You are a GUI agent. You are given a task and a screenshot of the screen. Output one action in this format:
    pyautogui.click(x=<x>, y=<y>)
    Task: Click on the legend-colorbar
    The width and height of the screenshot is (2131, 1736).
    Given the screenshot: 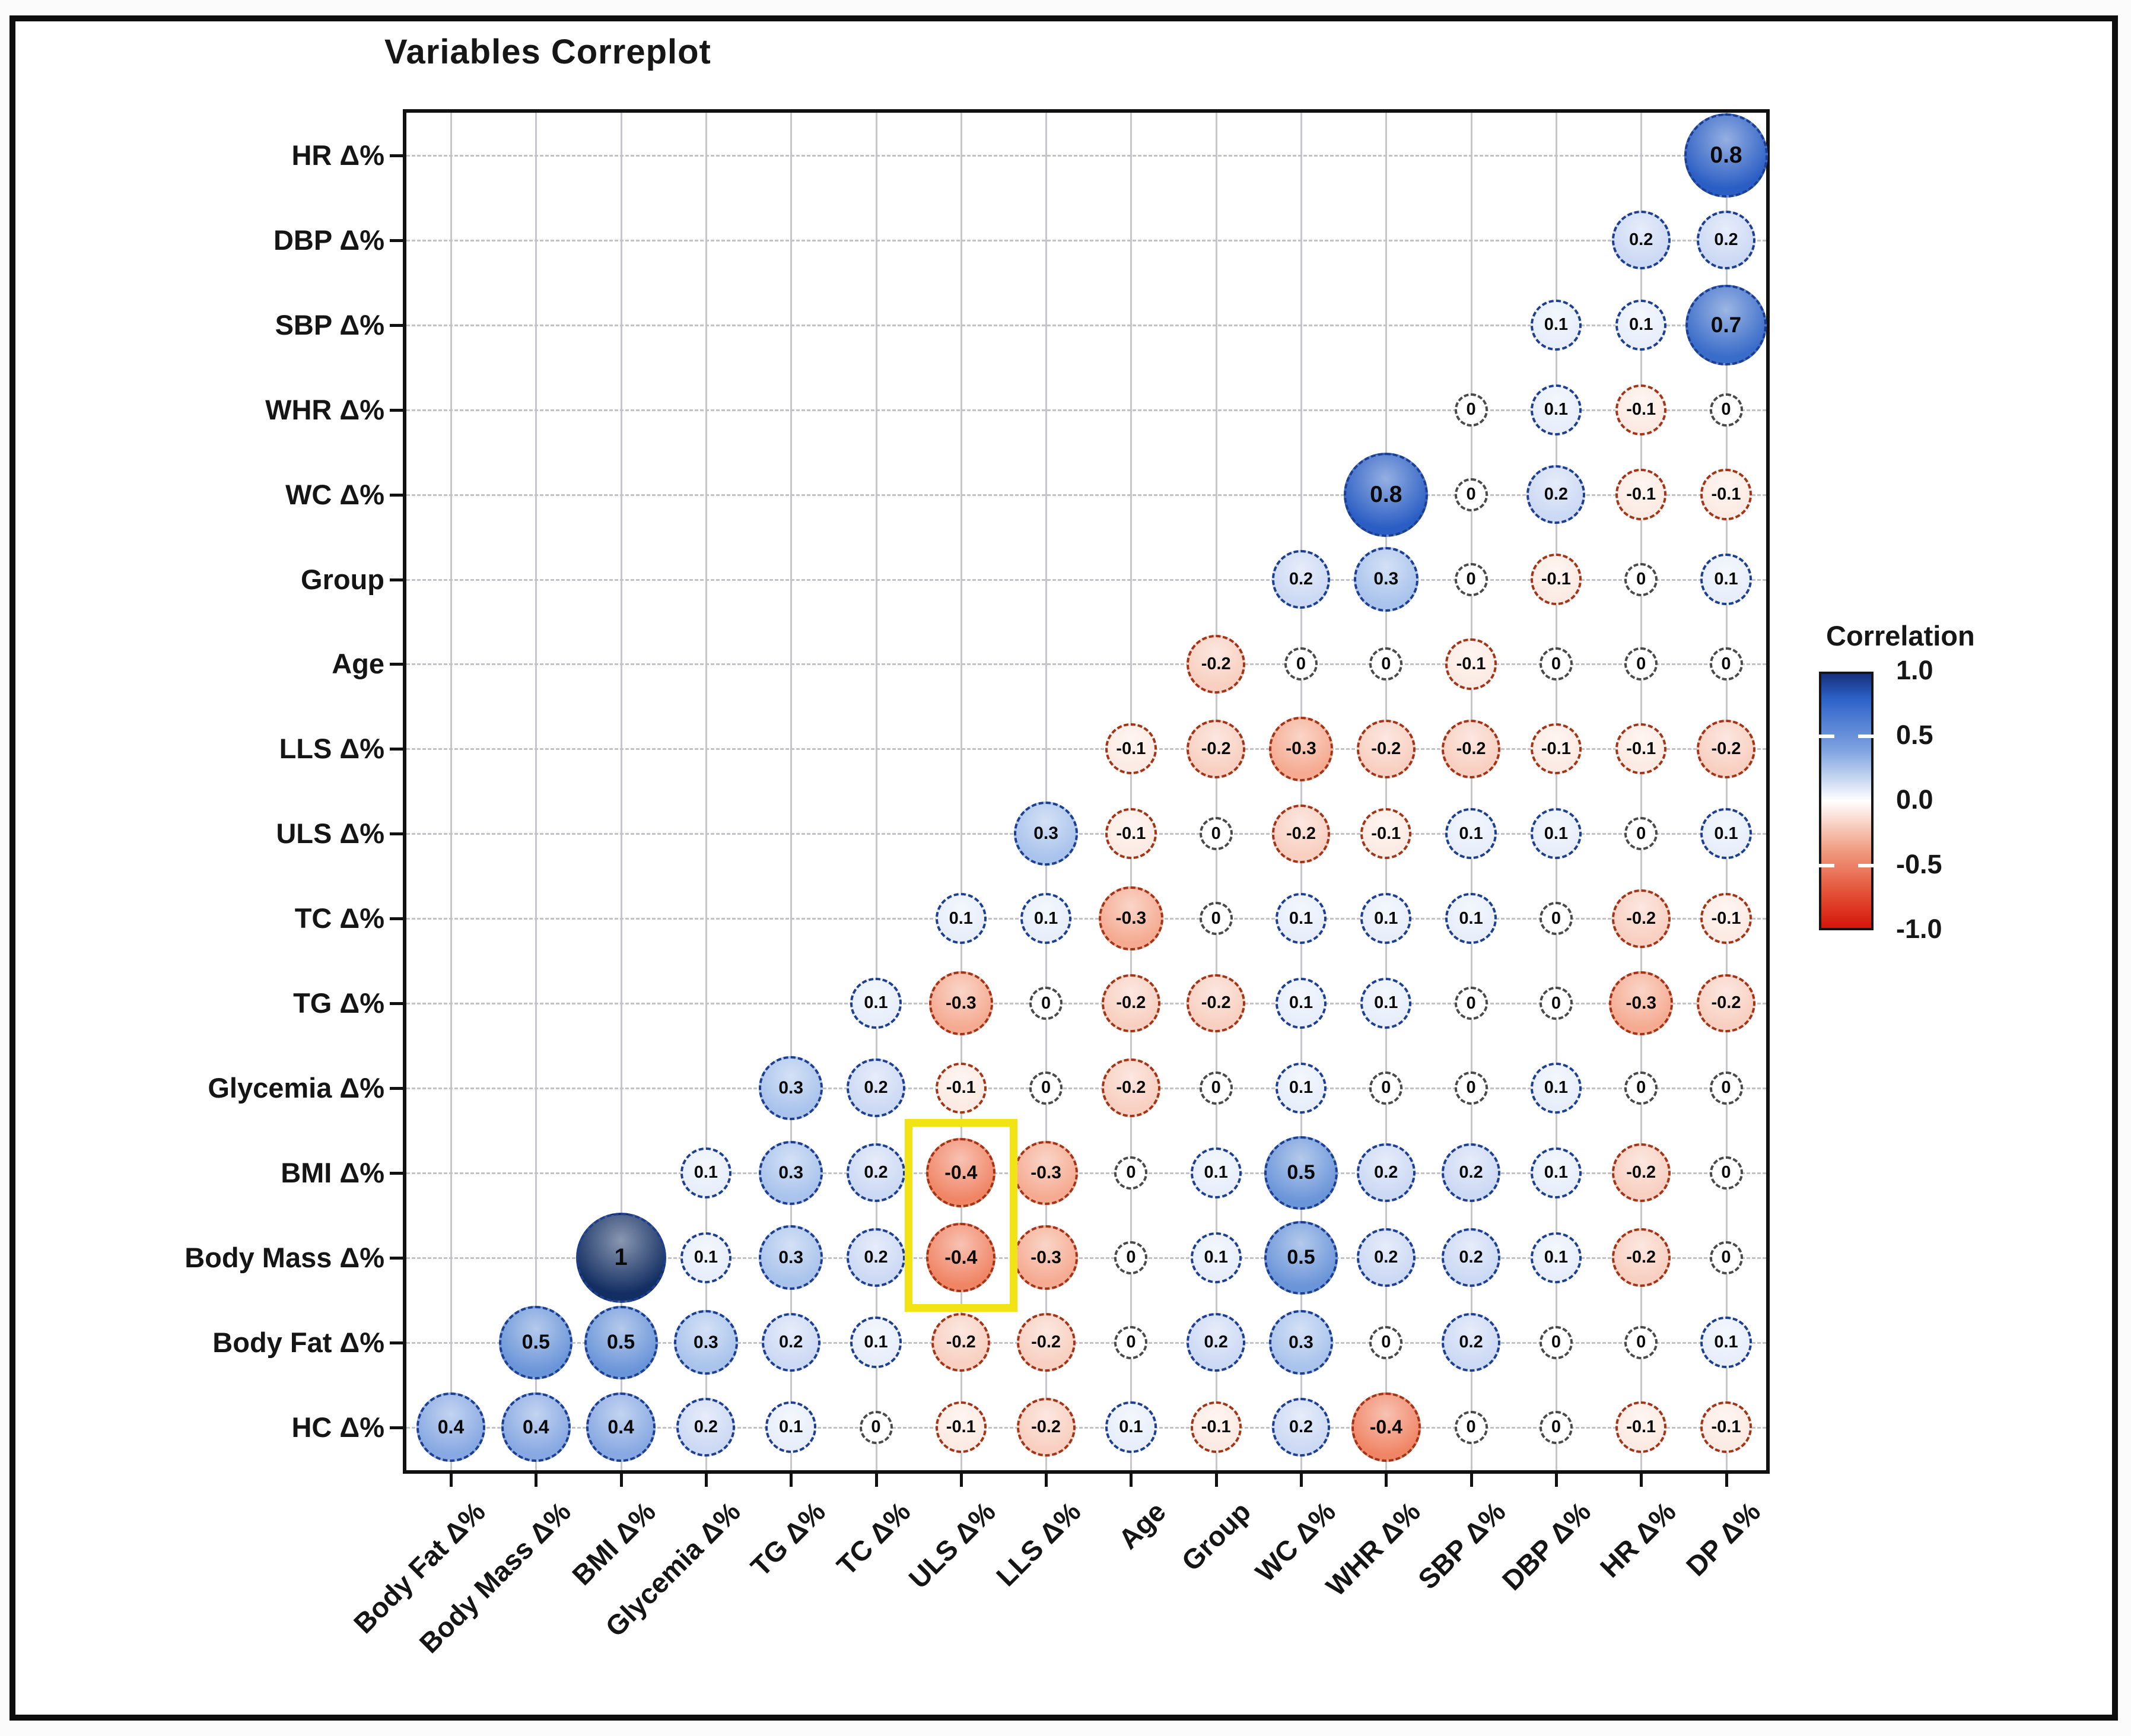 What is the action you would take?
    pyautogui.click(x=1846, y=801)
    